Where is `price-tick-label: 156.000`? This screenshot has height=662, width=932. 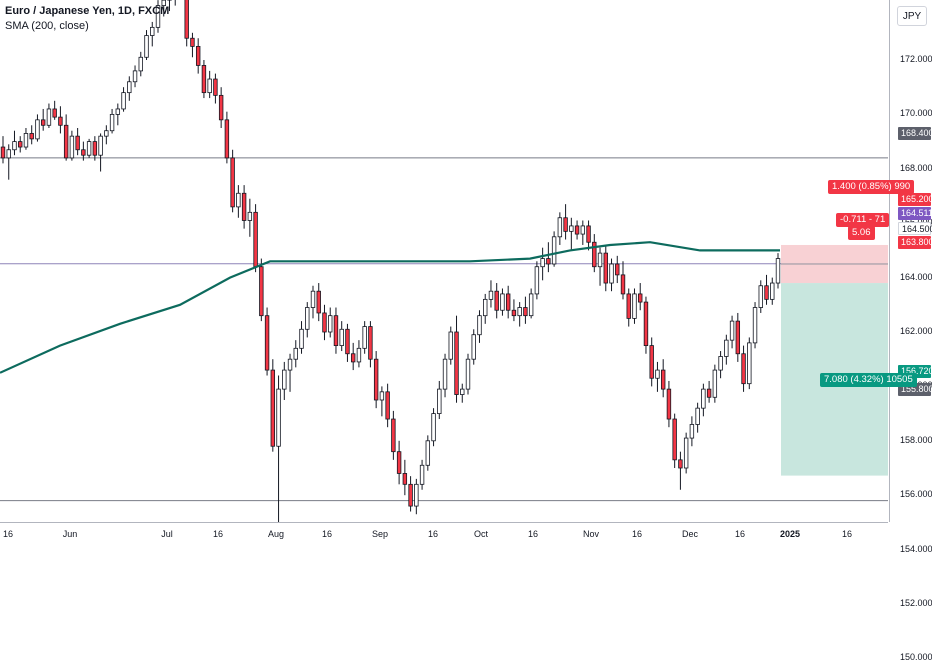 price-tick-label: 156.000 is located at coordinates (916, 494).